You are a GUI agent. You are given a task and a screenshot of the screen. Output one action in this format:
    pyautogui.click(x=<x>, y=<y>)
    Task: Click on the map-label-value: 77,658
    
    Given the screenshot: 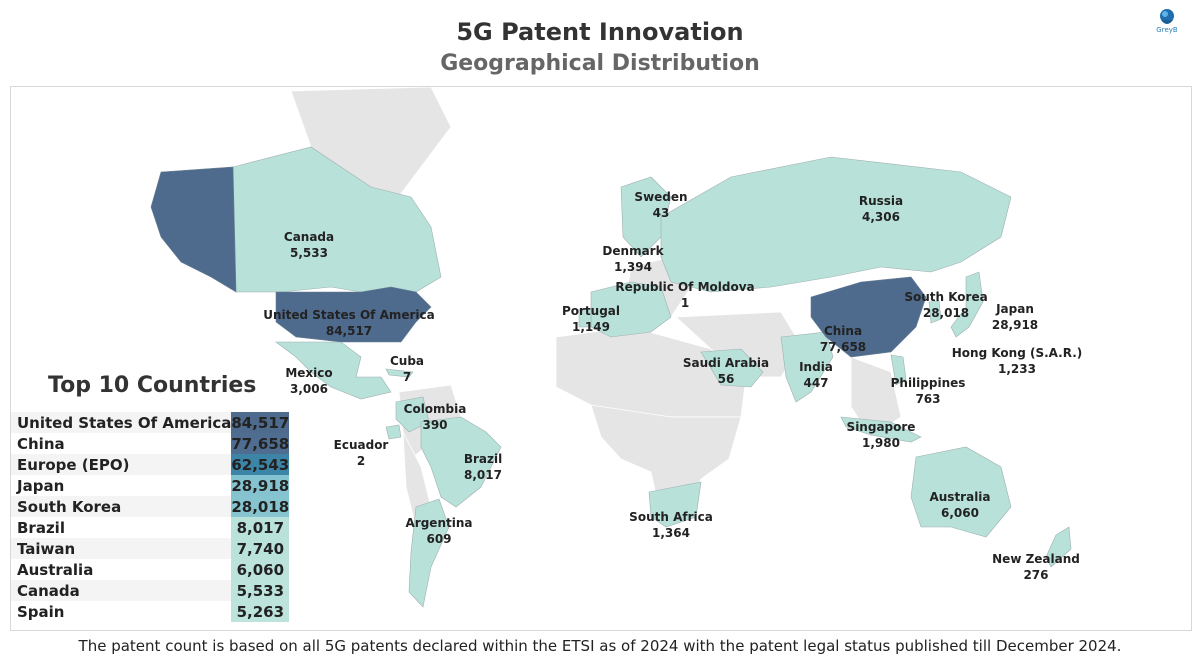 What is the action you would take?
    pyautogui.click(x=843, y=347)
    